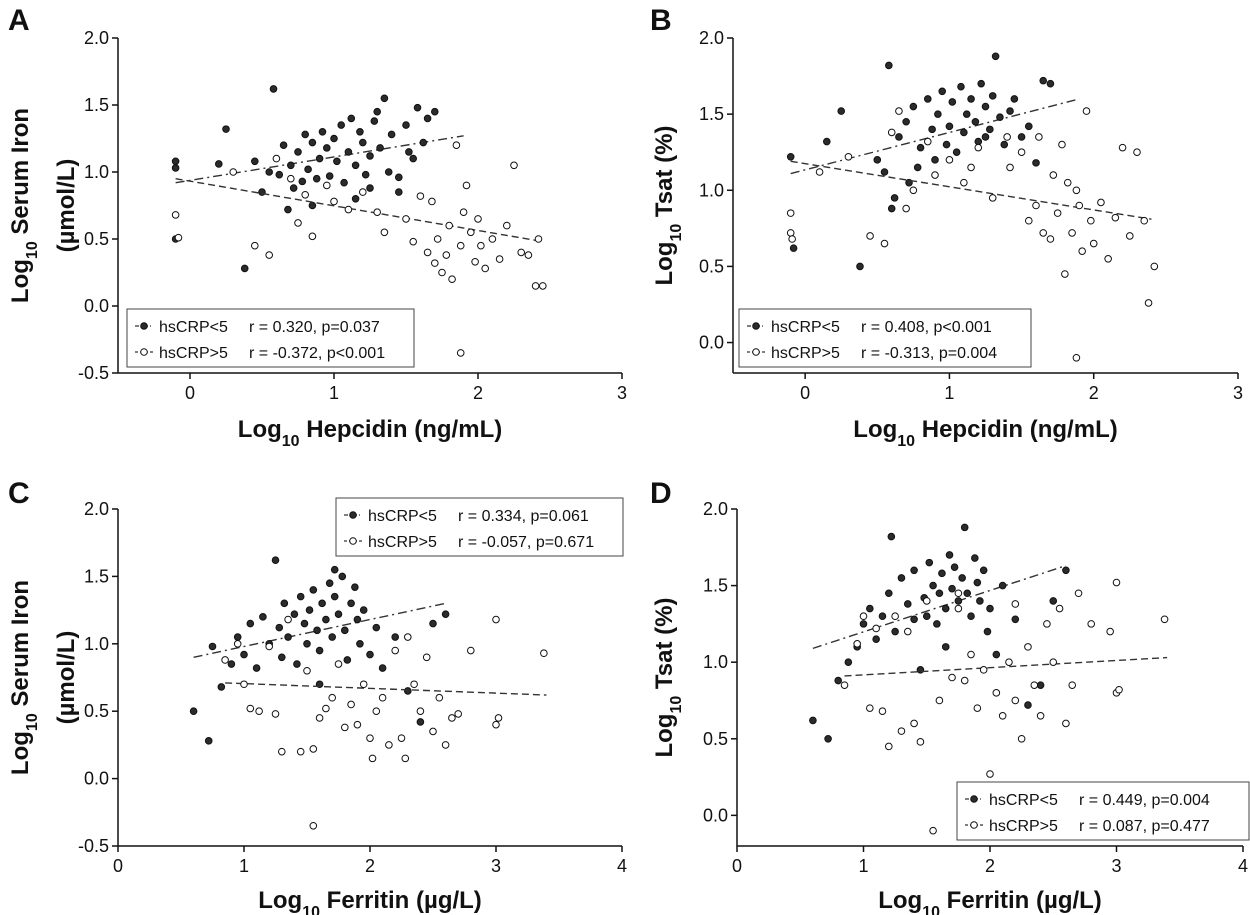  What do you see at coordinates (1006, 666) in the screenshot?
I see `regression-line-high` at bounding box center [1006, 666].